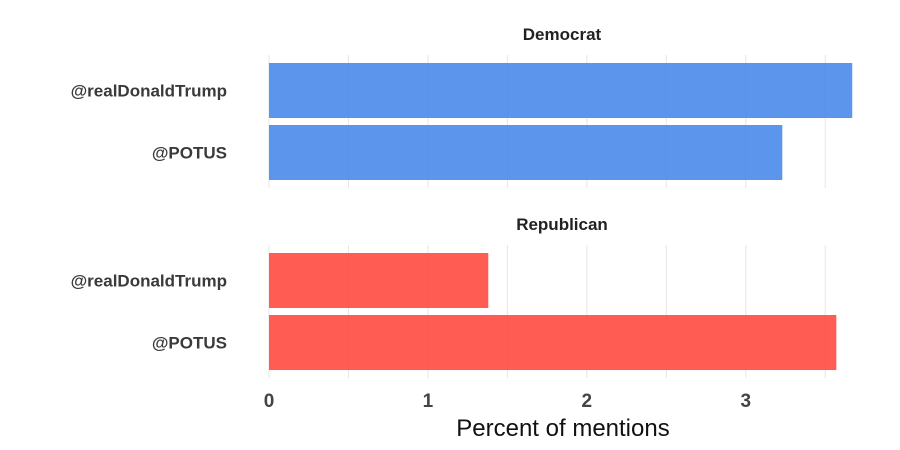 This screenshot has width=900, height=450. Describe the element at coordinates (562, 428) in the screenshot. I see `x-axis-title: Percent of mentions` at that location.